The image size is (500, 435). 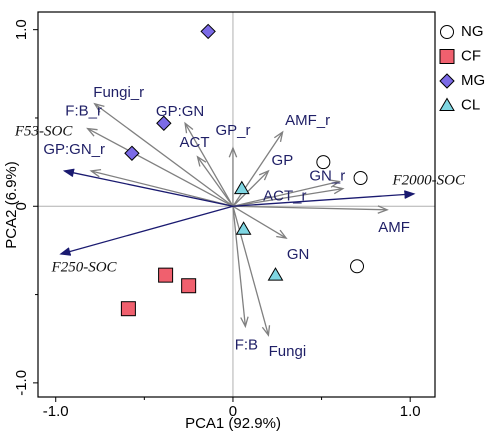 I want to click on loading-label: F:B, so click(x=246, y=344).